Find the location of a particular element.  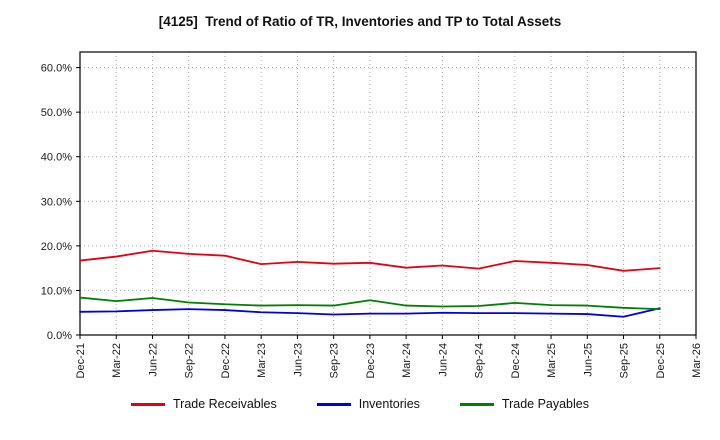

svg-text: Mar-26 is located at coordinates (697, 360).